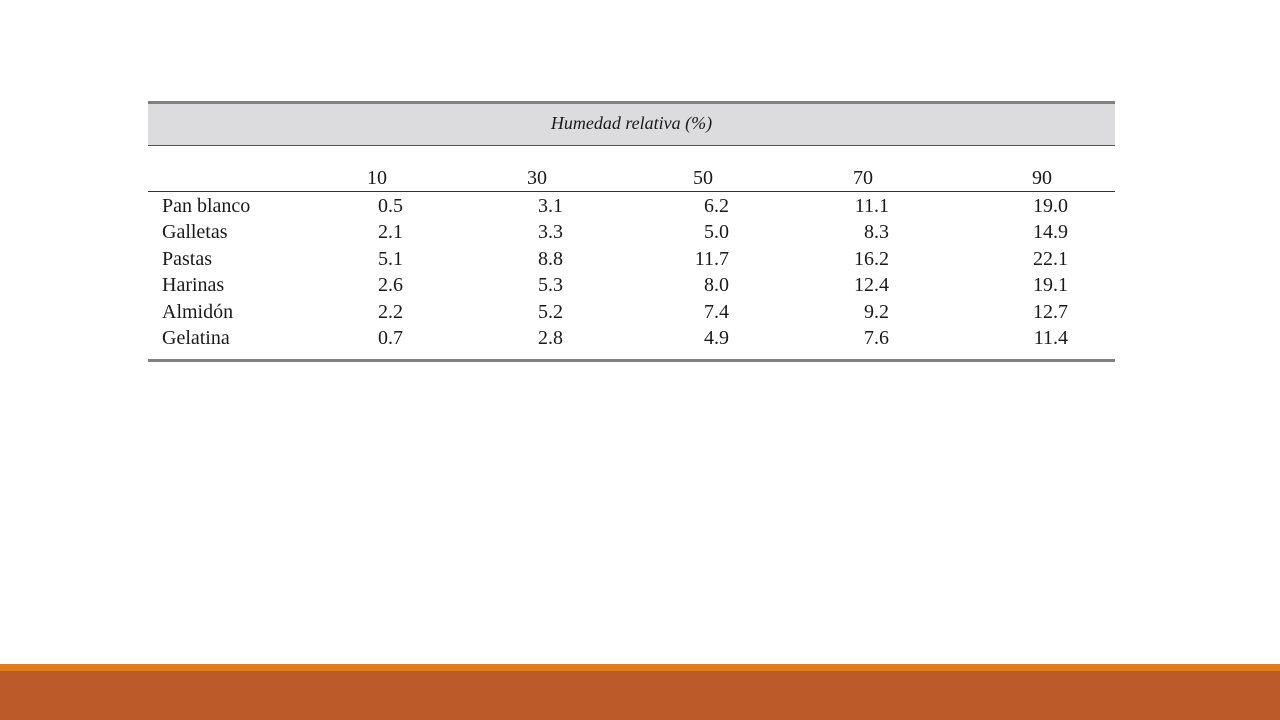 The height and width of the screenshot is (720, 1280). I want to click on footer-bar, so click(640, 695).